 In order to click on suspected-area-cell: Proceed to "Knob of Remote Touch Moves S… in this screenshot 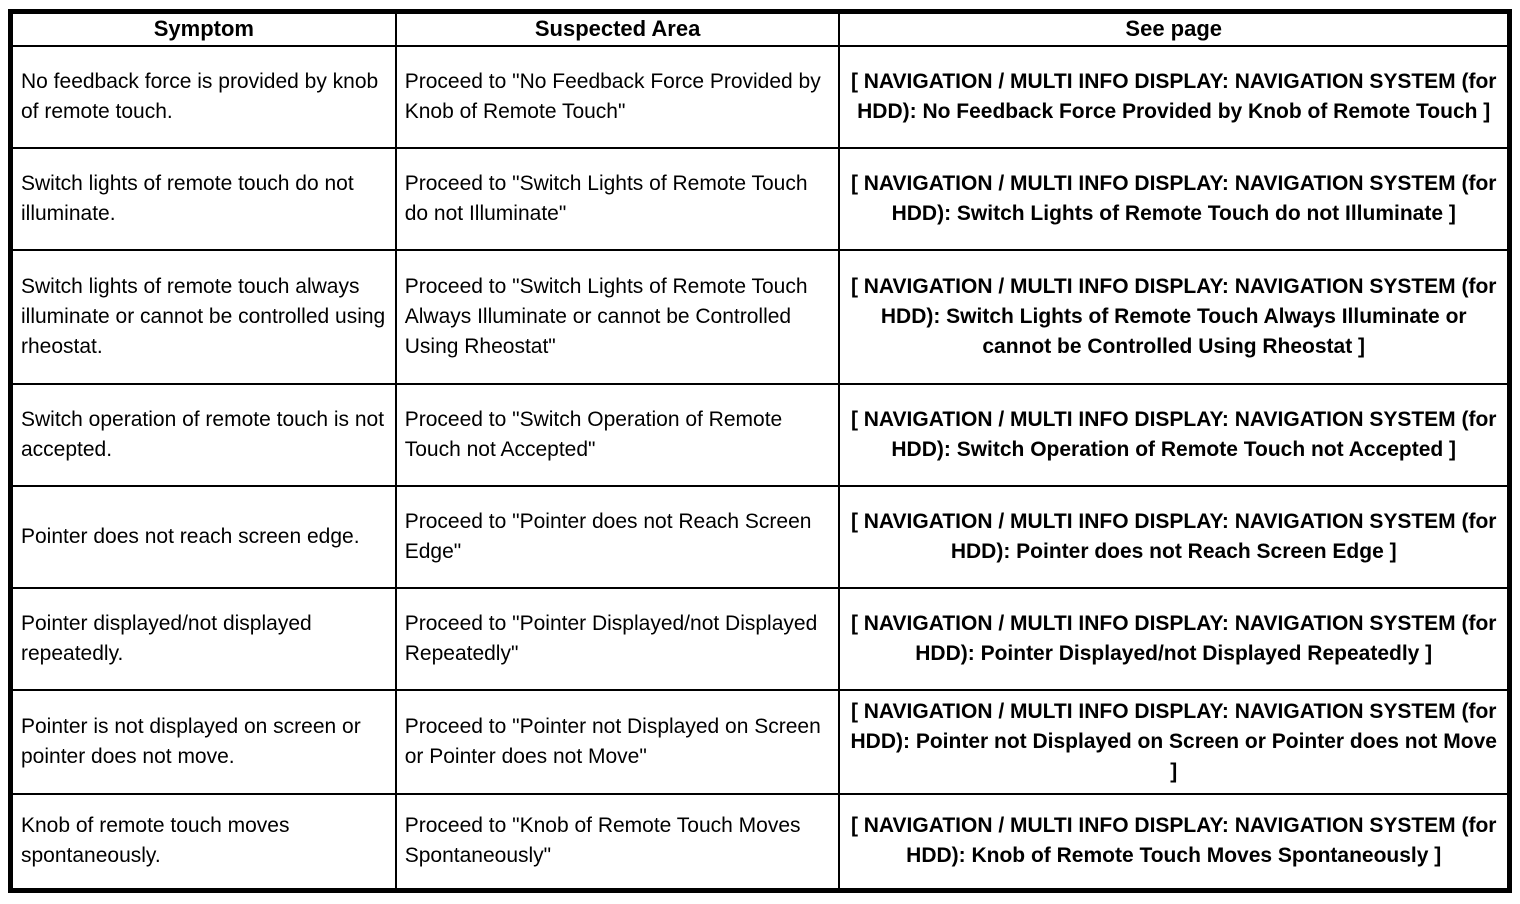, I will do `click(617, 842)`.